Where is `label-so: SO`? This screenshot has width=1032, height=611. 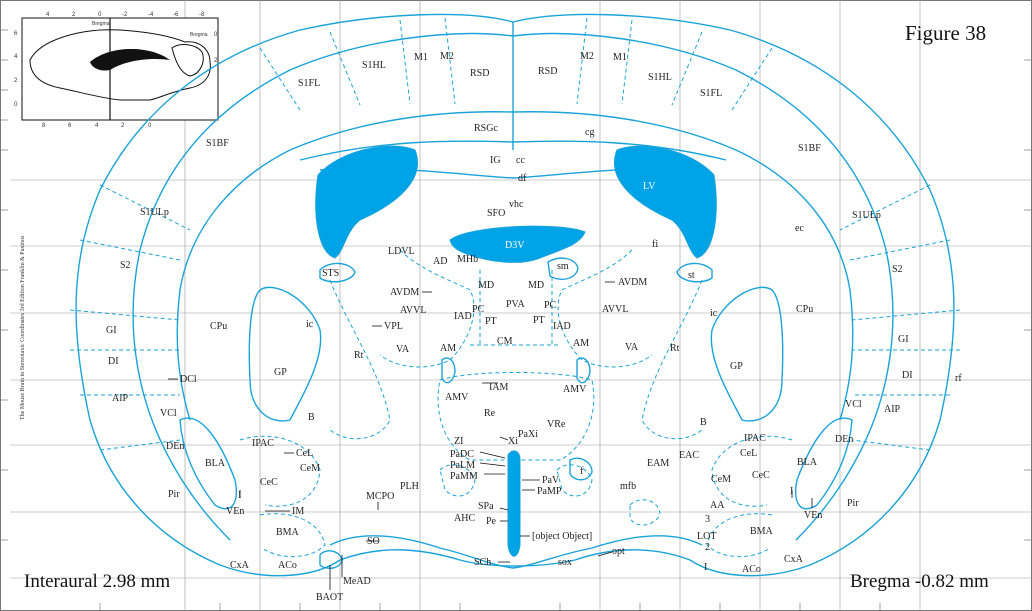
label-so: SO is located at coordinates (373, 541).